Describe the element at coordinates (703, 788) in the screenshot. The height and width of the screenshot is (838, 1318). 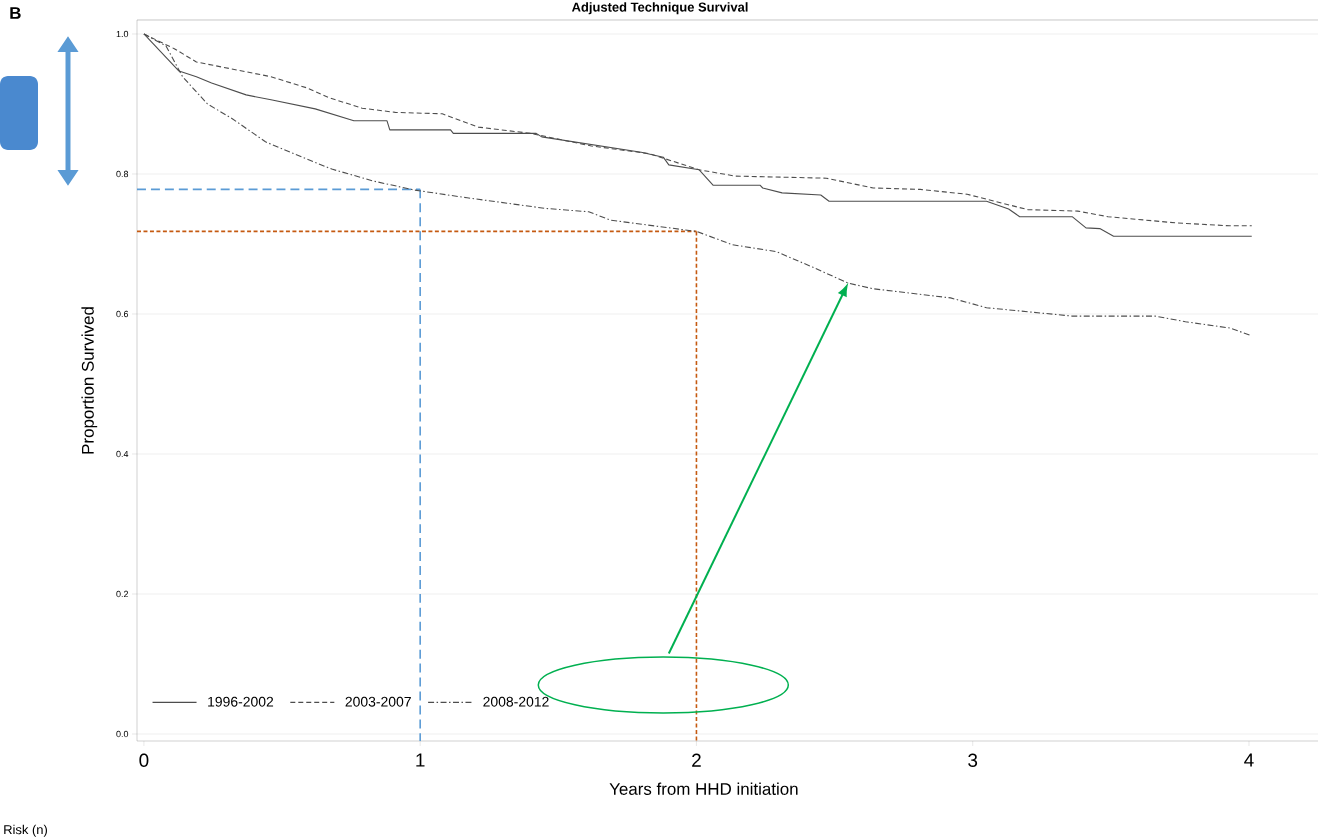
I see `x-axis-title: Years from HHD initiation` at that location.